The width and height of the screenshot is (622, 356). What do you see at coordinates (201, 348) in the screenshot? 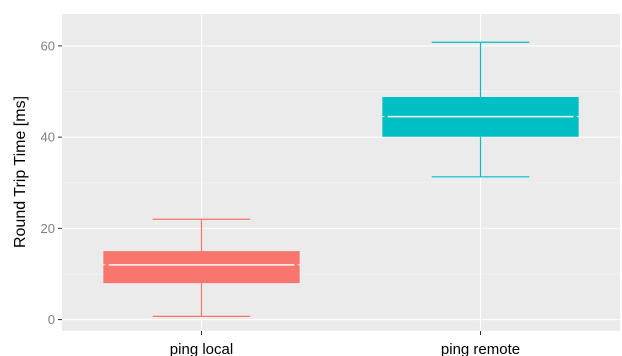
I see `x-tick-label: ping local` at bounding box center [201, 348].